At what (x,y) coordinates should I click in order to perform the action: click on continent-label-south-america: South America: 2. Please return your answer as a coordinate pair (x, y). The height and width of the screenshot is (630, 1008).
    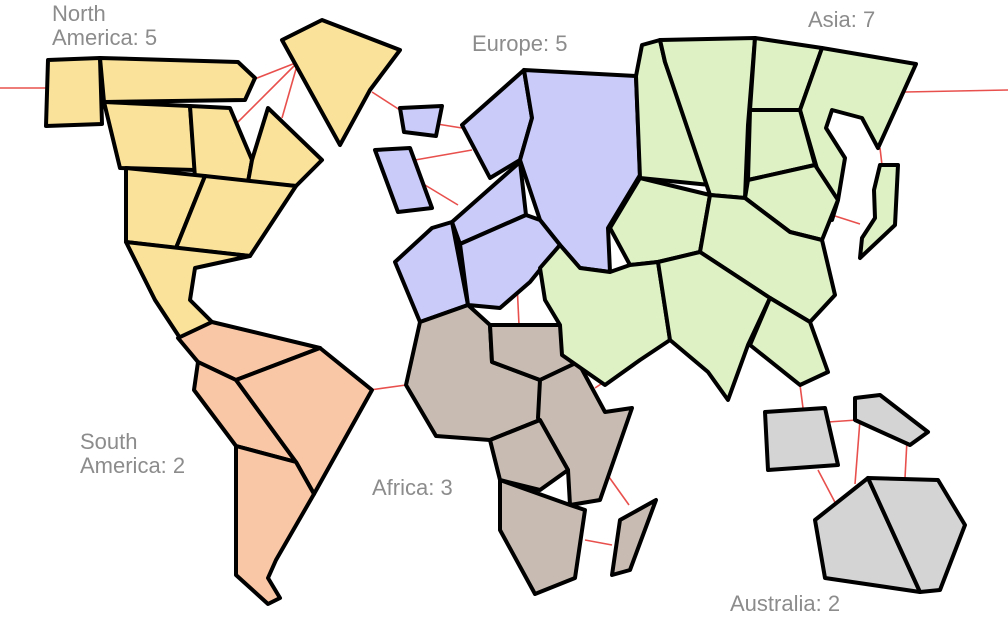
    Looking at the image, I should click on (132, 454).